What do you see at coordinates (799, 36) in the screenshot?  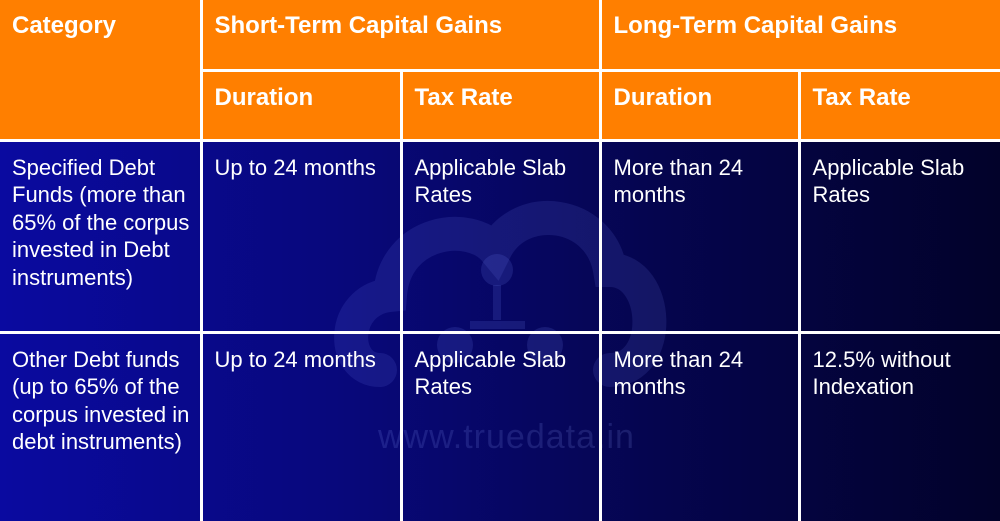 I see `header-long-term: Long-Term Capital Gains` at bounding box center [799, 36].